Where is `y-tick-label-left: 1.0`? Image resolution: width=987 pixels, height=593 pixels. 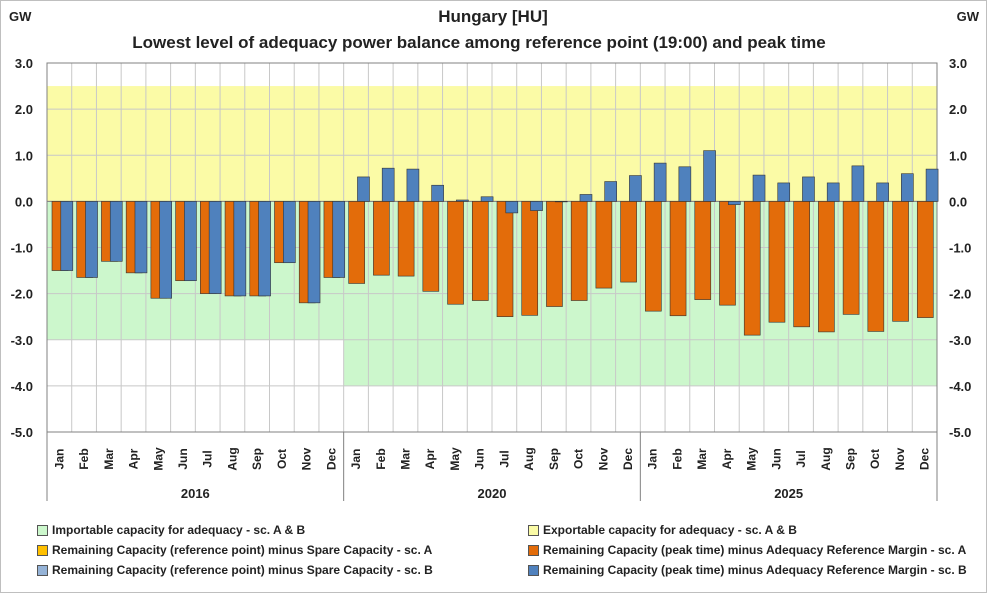
y-tick-label-left: 1.0 is located at coordinates (24, 155).